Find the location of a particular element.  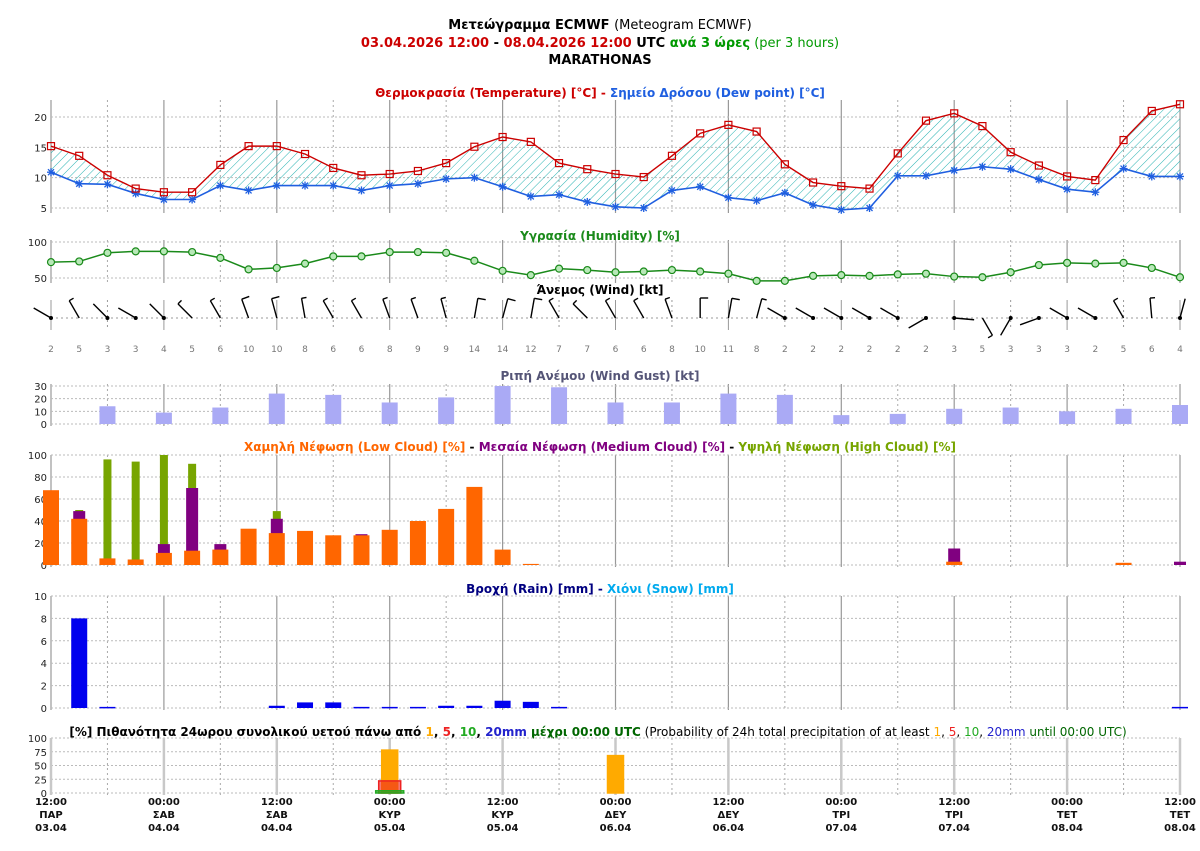

high-cloud-bar is located at coordinates (135, 513).